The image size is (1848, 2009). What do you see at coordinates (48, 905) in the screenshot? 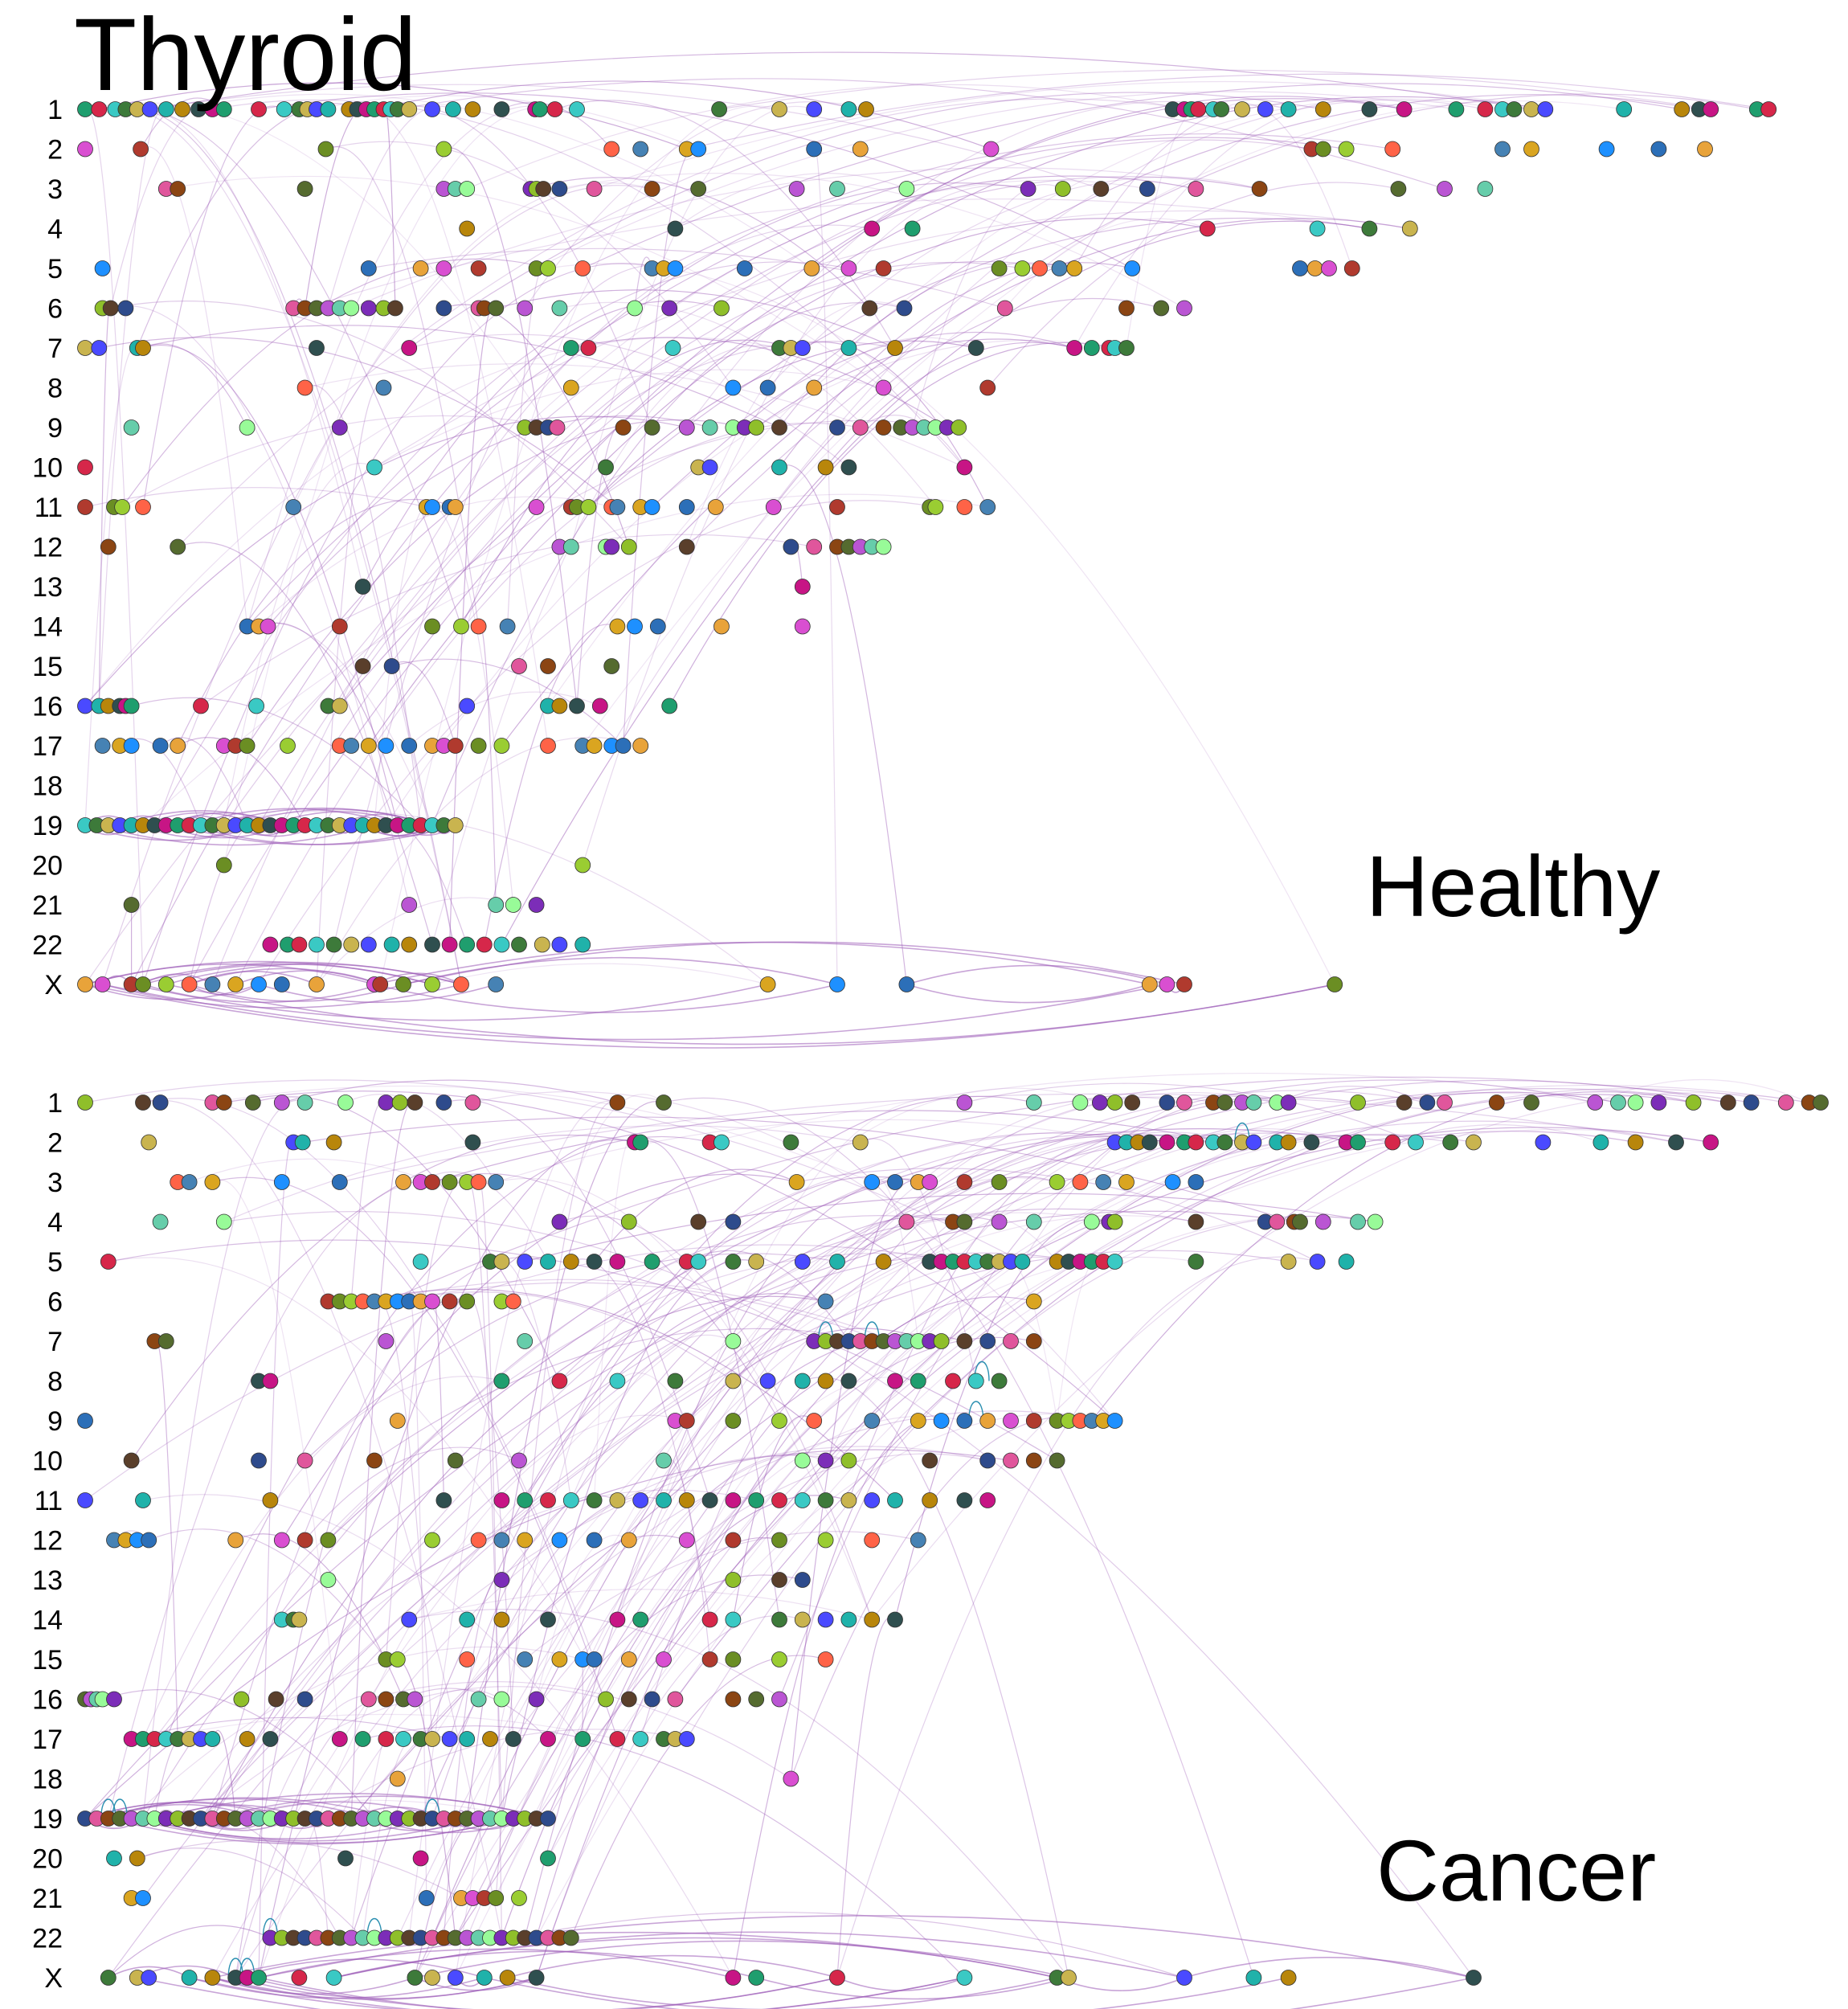
I see `chromosome-label-healthy-21: 21` at bounding box center [48, 905].